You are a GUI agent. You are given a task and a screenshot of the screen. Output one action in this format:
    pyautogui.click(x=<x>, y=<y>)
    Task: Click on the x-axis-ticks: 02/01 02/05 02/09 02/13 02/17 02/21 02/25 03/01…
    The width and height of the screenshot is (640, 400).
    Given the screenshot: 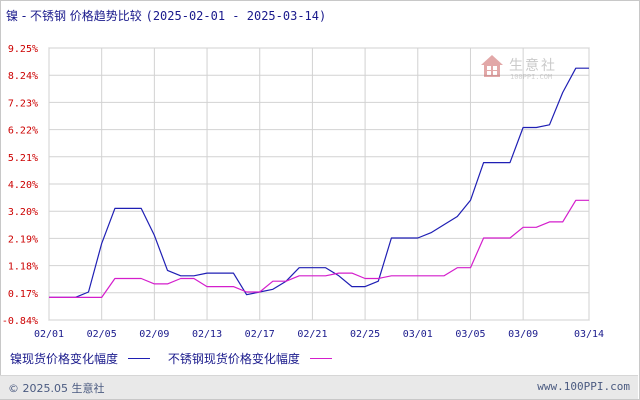 What is the action you would take?
    pyautogui.click(x=319, y=334)
    